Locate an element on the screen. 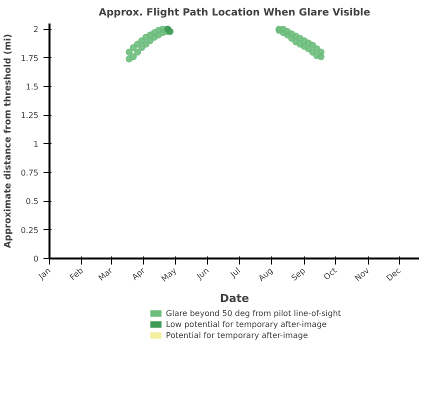  legend-label: Low potential for temporary after-image is located at coordinates (246, 324).